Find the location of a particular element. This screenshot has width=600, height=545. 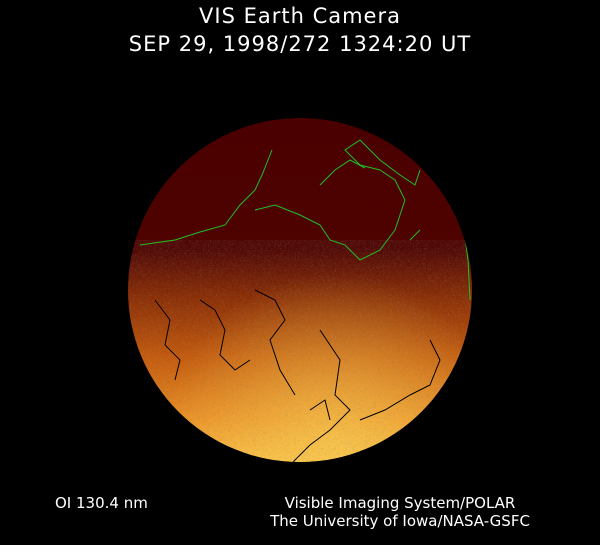

wavelength-label: OI 130.4 nm is located at coordinates (101, 503).